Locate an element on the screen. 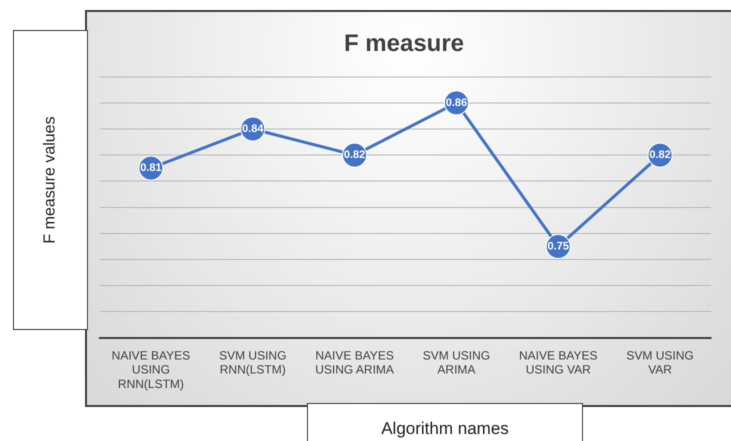 The height and width of the screenshot is (441, 731). y-axis-title: F measure values is located at coordinates (51, 180).